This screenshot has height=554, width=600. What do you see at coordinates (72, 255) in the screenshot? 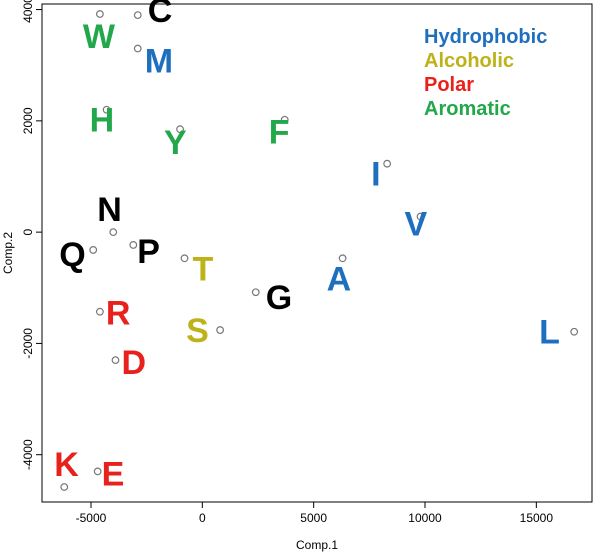
I see `point-label: Q` at bounding box center [72, 255].